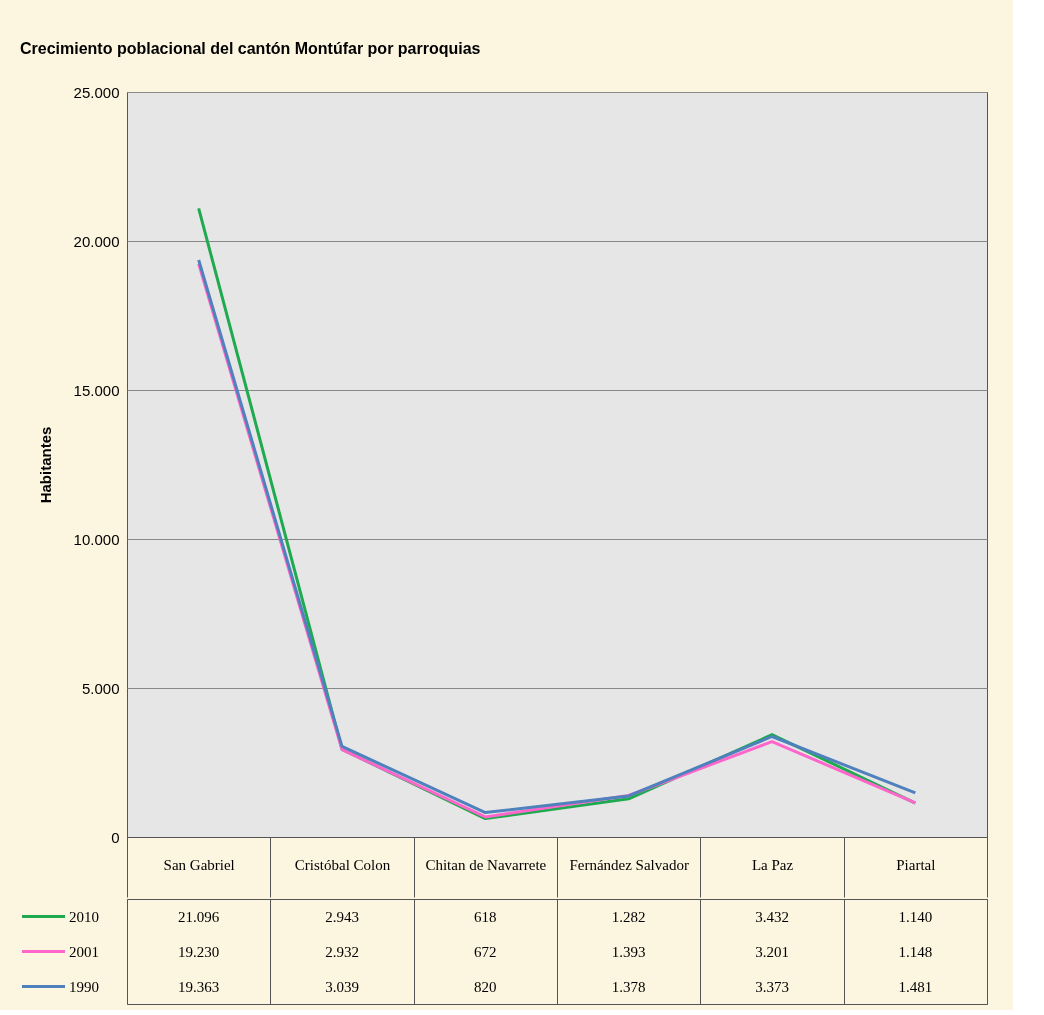 This screenshot has width=1044, height=1015. Describe the element at coordinates (115, 837) in the screenshot. I see `y-tick-label: 0` at that location.